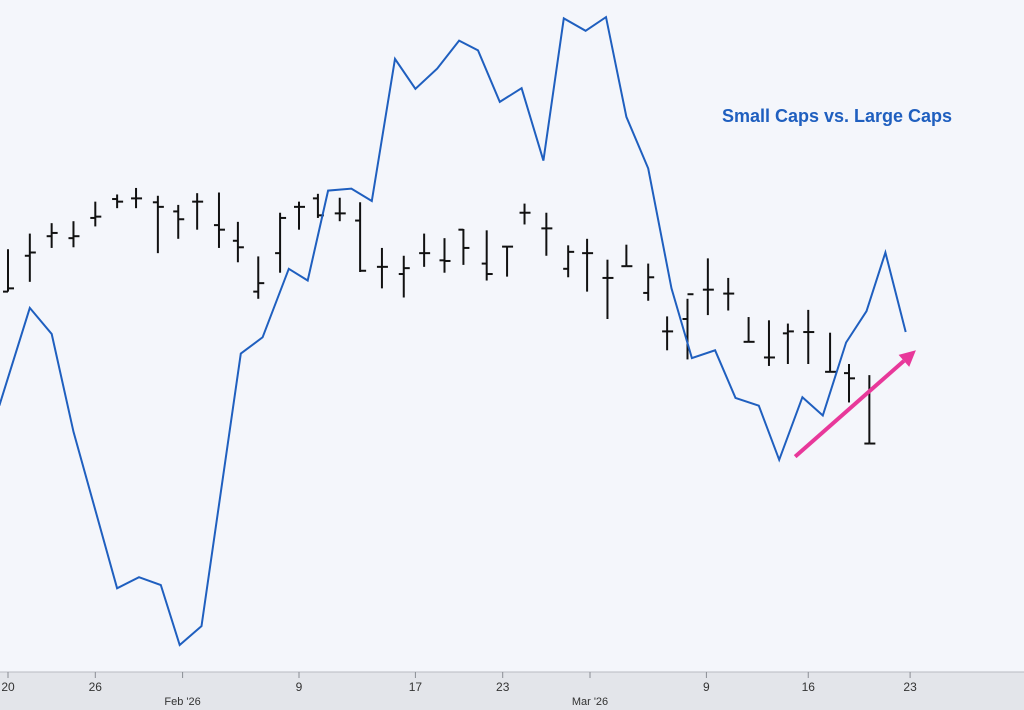 This screenshot has height=710, width=1024. Describe the element at coordinates (8, 687) in the screenshot. I see `x-tick-label: 20` at that location.